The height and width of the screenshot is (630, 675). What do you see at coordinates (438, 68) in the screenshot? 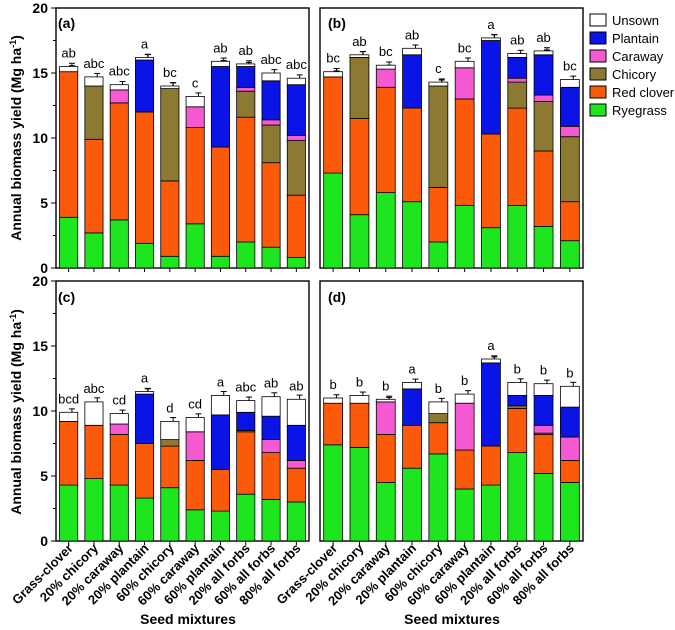
I see `significance-letter: c` at bounding box center [438, 68].